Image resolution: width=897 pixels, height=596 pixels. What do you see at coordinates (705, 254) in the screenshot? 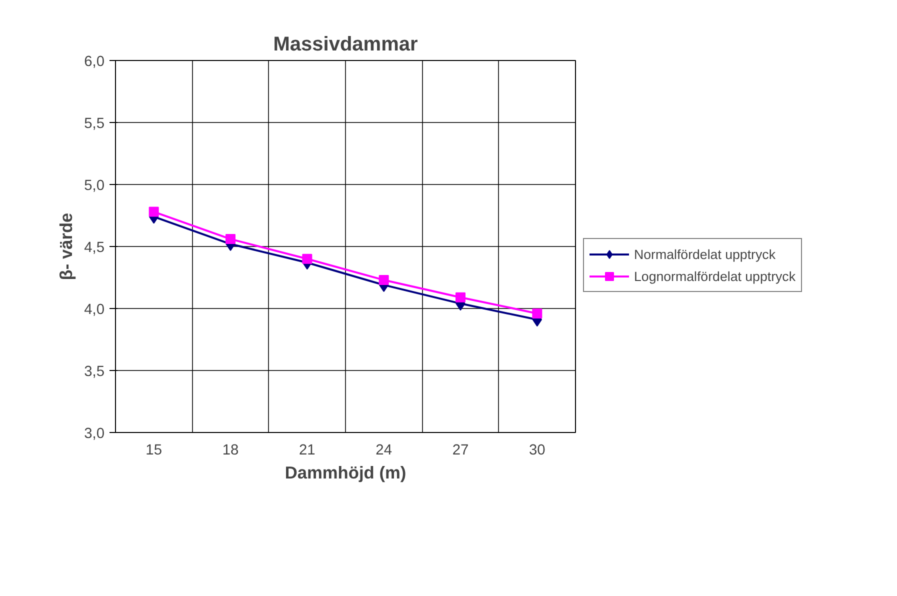
I see `legend-label: Normalfördelat upptryck` at bounding box center [705, 254].